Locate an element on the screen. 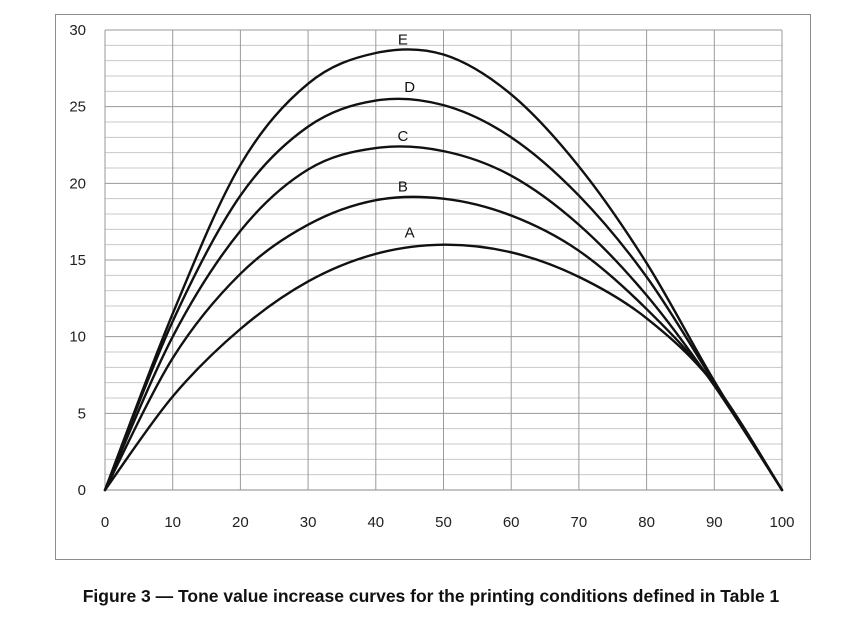  y-tick-label-5: 5 is located at coordinates (82, 413).